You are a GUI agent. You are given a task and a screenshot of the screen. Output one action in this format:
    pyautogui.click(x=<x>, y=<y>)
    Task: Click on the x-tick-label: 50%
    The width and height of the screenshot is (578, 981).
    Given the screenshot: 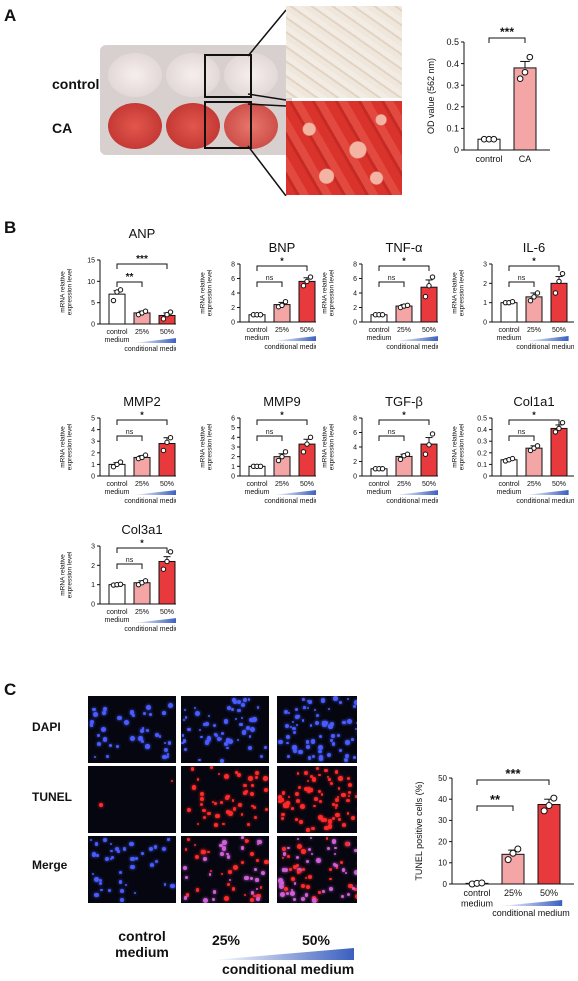 What is the action you would take?
    pyautogui.click(x=559, y=330)
    